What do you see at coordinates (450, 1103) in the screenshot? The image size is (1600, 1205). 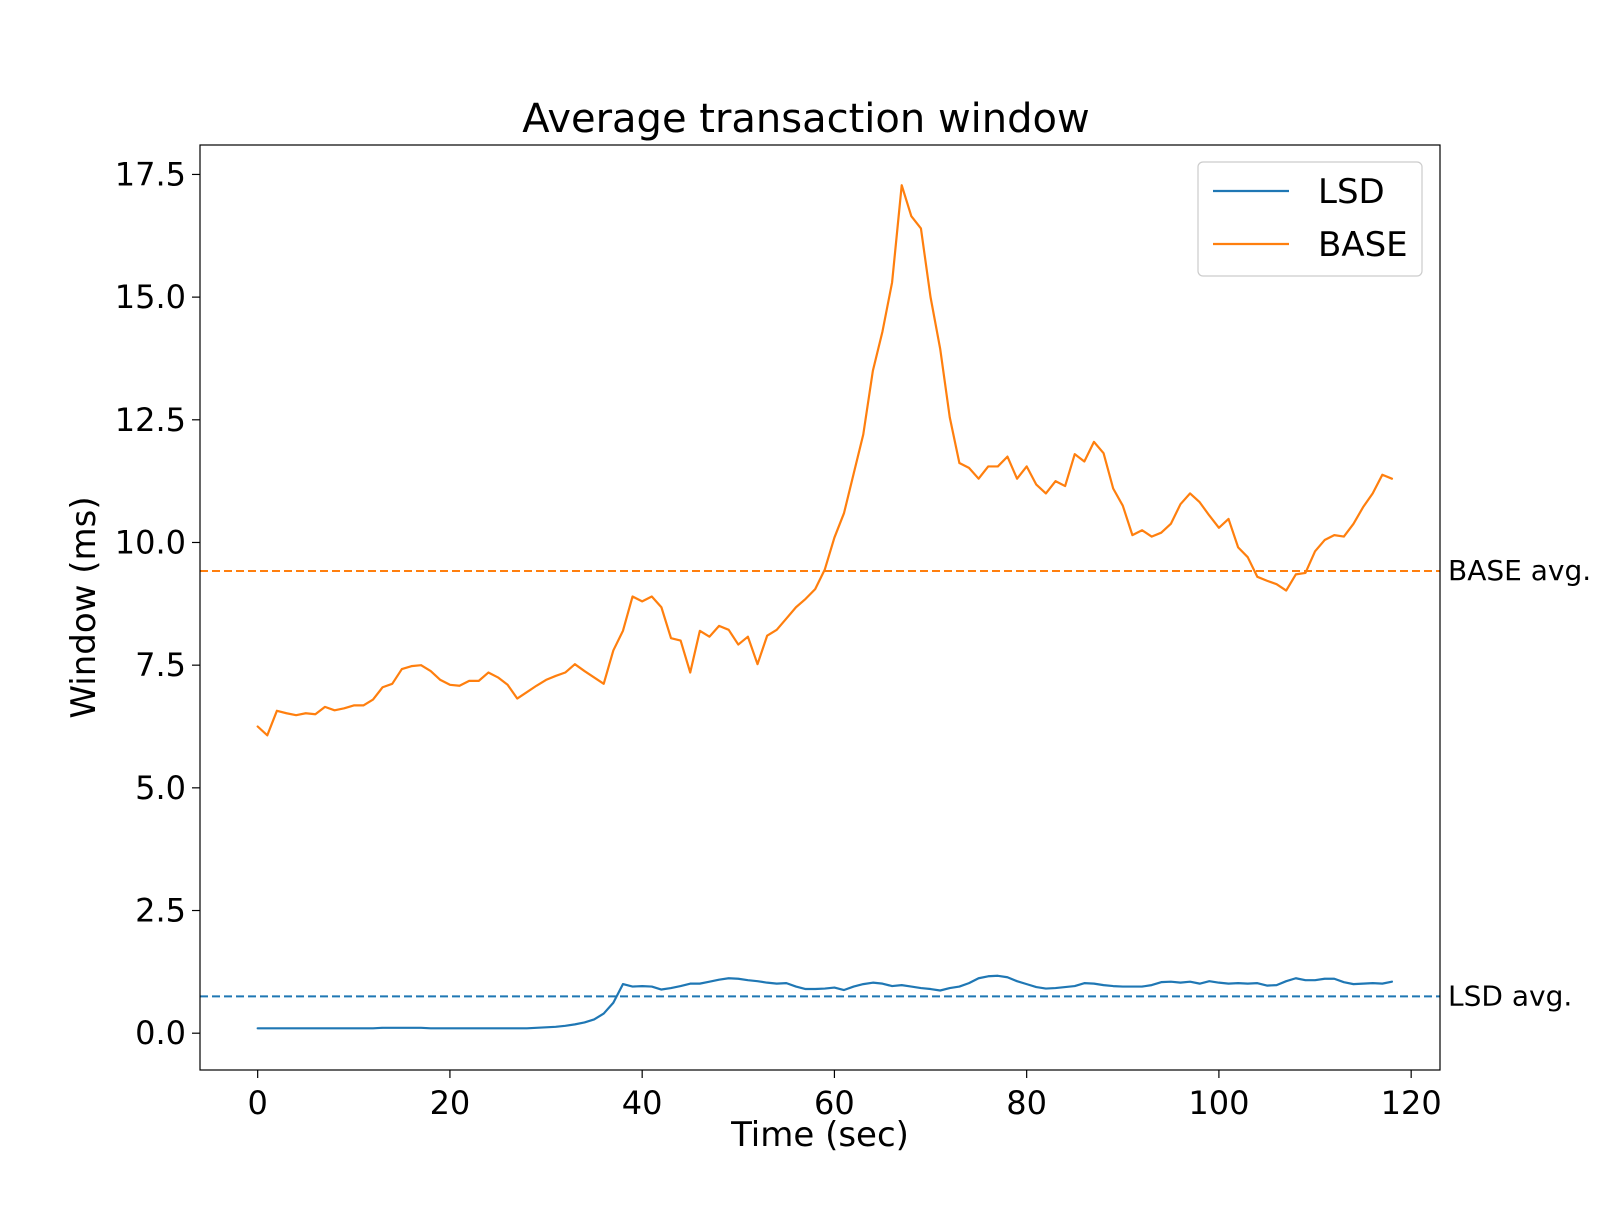 I see `x-tick-label: 20` at bounding box center [450, 1103].